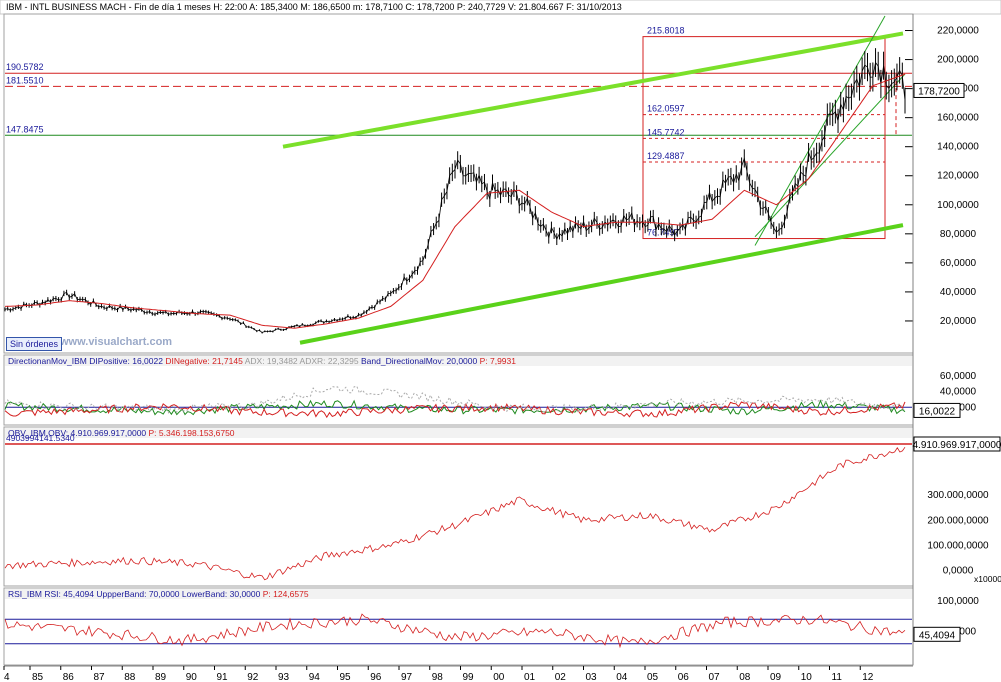 Image resolution: width=1001 pixels, height=682 pixels. What do you see at coordinates (284, 677) in the screenshot?
I see `x-tick-label: 93` at bounding box center [284, 677].